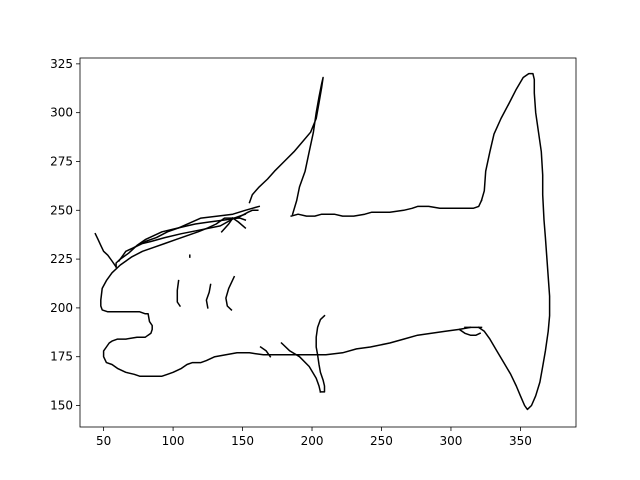 This screenshot has height=480, width=640. Describe the element at coordinates (61, 64) in the screenshot. I see `y-tick-label: 325` at that location.